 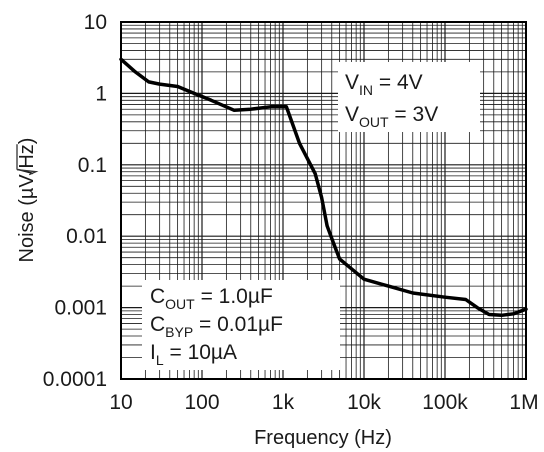 I want to click on x-tick-label: 10, so click(x=120, y=402).